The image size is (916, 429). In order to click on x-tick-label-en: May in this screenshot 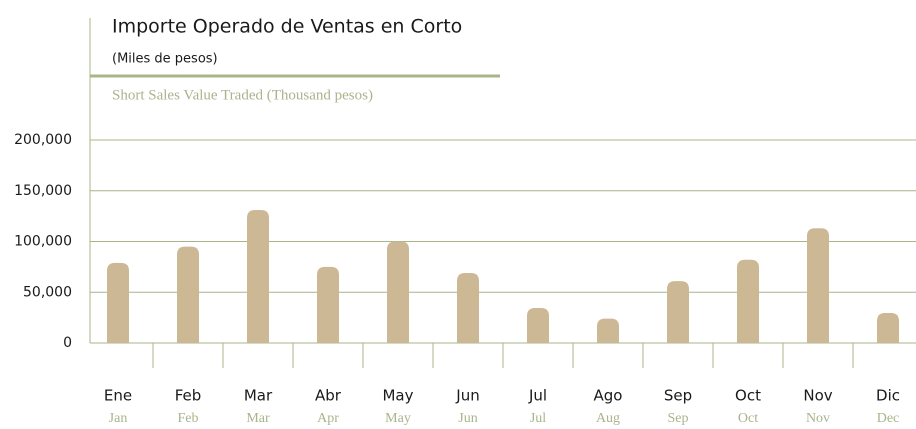, I will do `click(398, 418)`.